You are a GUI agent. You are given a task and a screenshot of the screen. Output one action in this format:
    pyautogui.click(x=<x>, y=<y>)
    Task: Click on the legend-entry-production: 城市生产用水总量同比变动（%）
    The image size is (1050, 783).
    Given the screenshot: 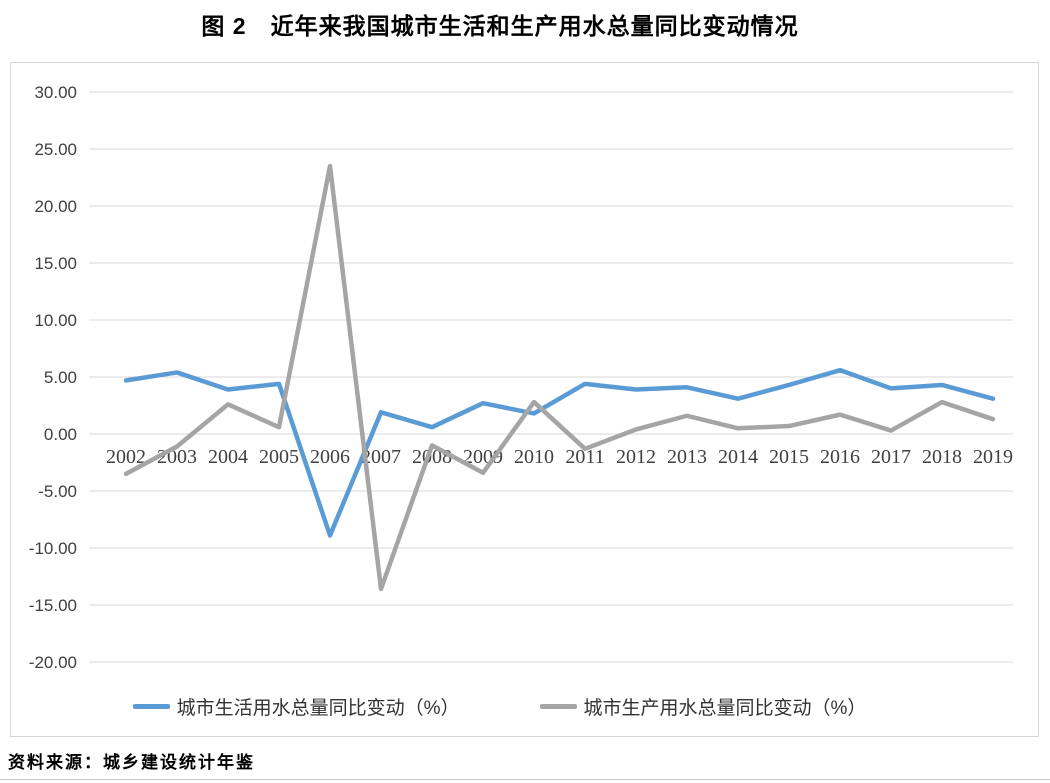 What is the action you would take?
    pyautogui.click(x=703, y=706)
    